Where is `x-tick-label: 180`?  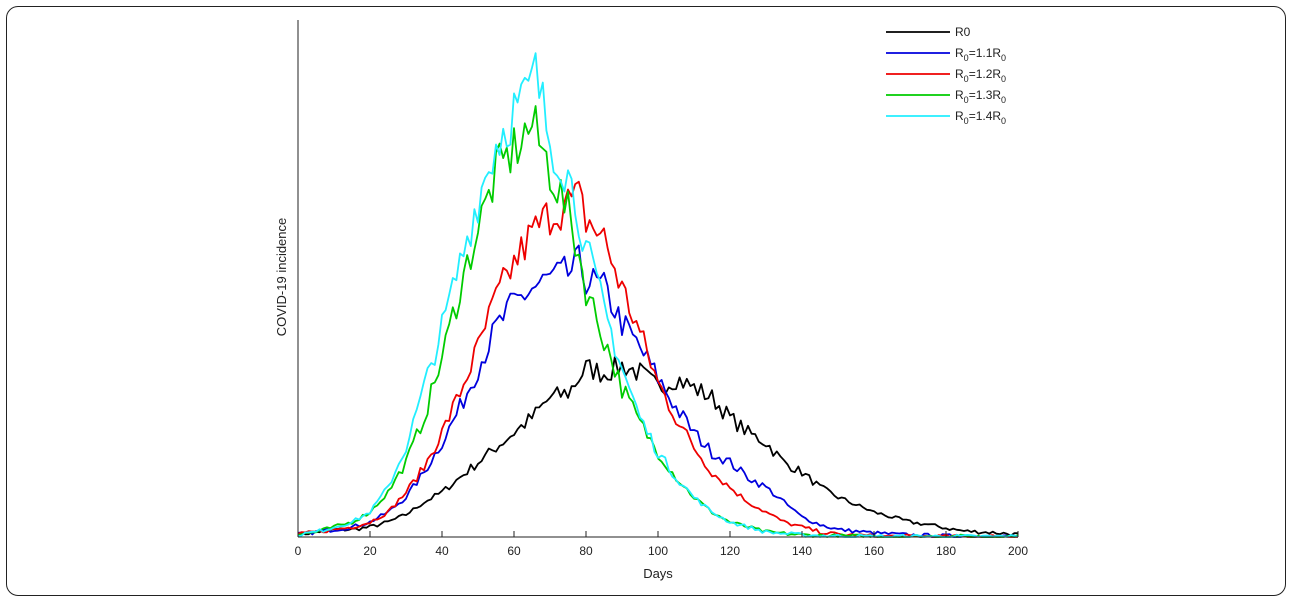
x-tick-label: 180 is located at coordinates (946, 551).